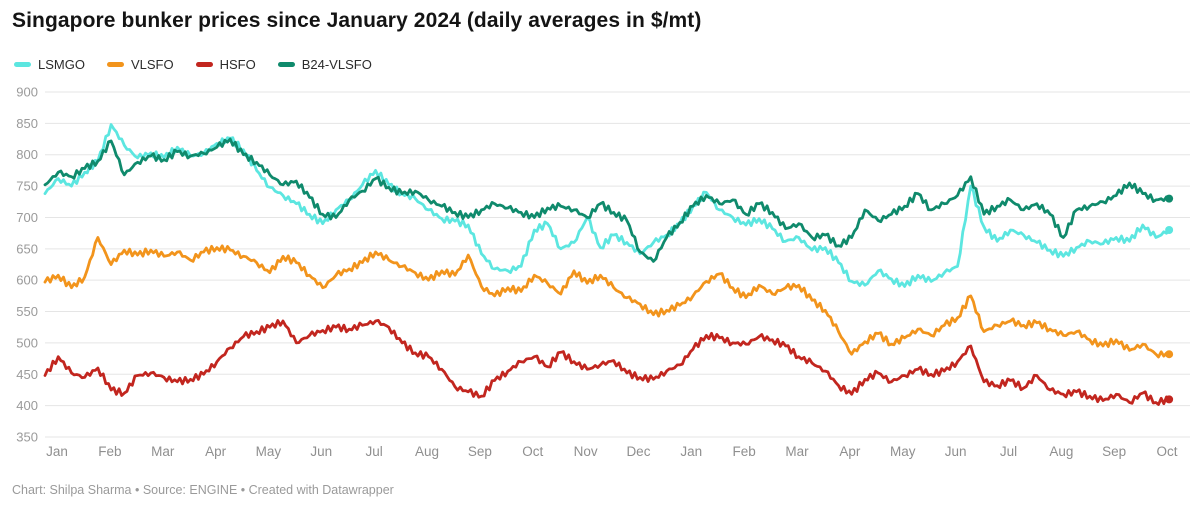 This screenshot has width=1200, height=510. What do you see at coordinates (27, 437) in the screenshot?
I see `y-axis-label: 350` at bounding box center [27, 437].